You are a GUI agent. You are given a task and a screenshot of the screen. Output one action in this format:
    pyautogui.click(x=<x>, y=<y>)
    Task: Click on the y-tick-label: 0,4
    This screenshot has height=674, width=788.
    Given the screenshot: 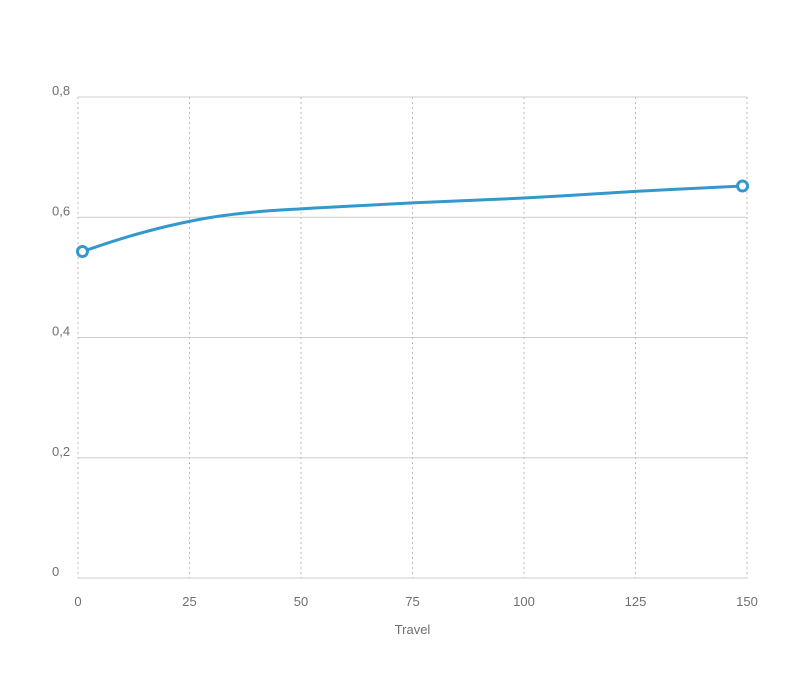 What is the action you would take?
    pyautogui.click(x=61, y=331)
    